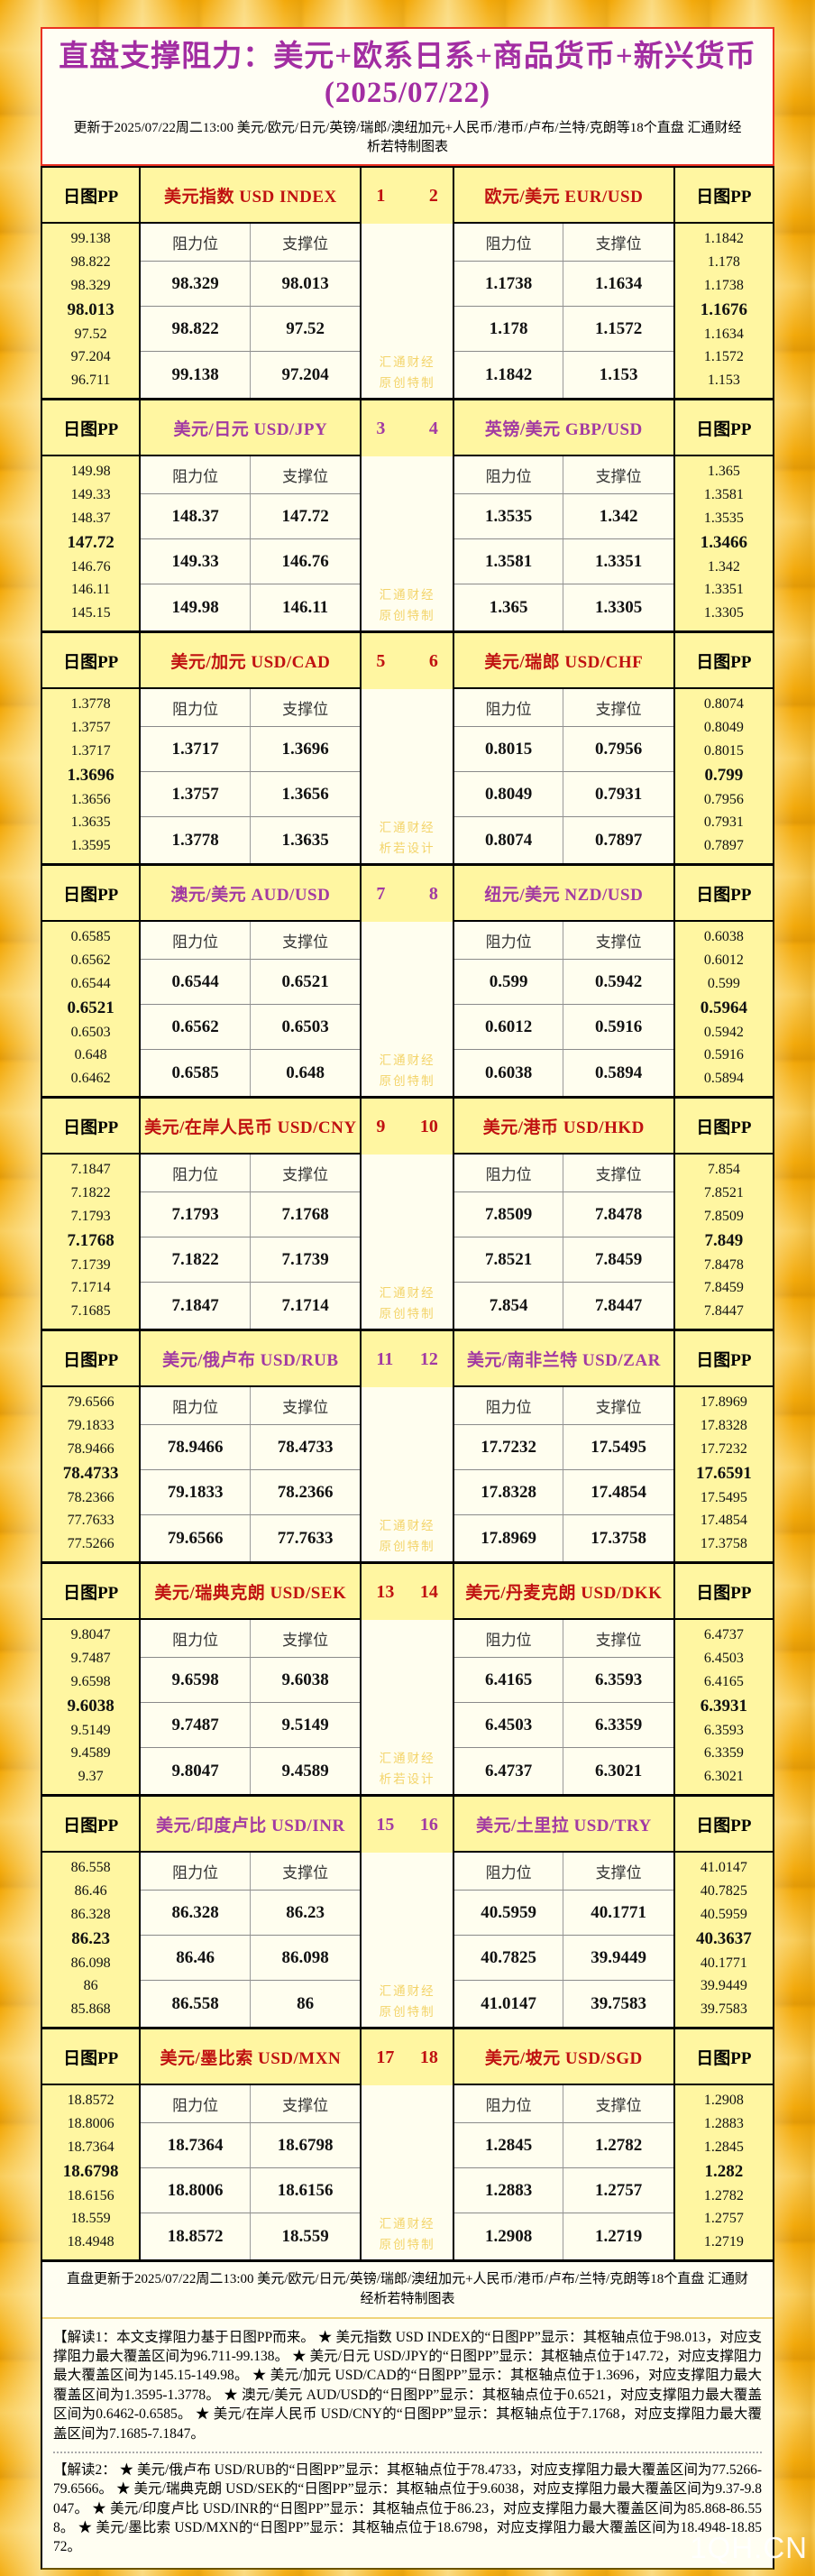 Image resolution: width=815 pixels, height=2576 pixels. What do you see at coordinates (407, 2452) in the screenshot?
I see `dotted-divider` at bounding box center [407, 2452].